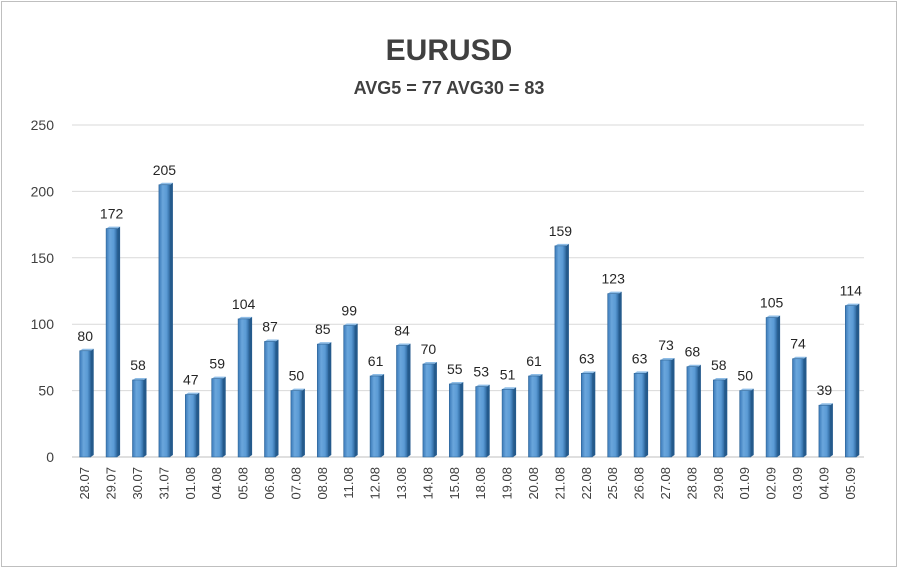 Image resolution: width=900 pixels, height=570 pixels. Describe the element at coordinates (449, 88) in the screenshot. I see `chart-subtitle: AVG5 = 77 AVG30 = 83` at that location.